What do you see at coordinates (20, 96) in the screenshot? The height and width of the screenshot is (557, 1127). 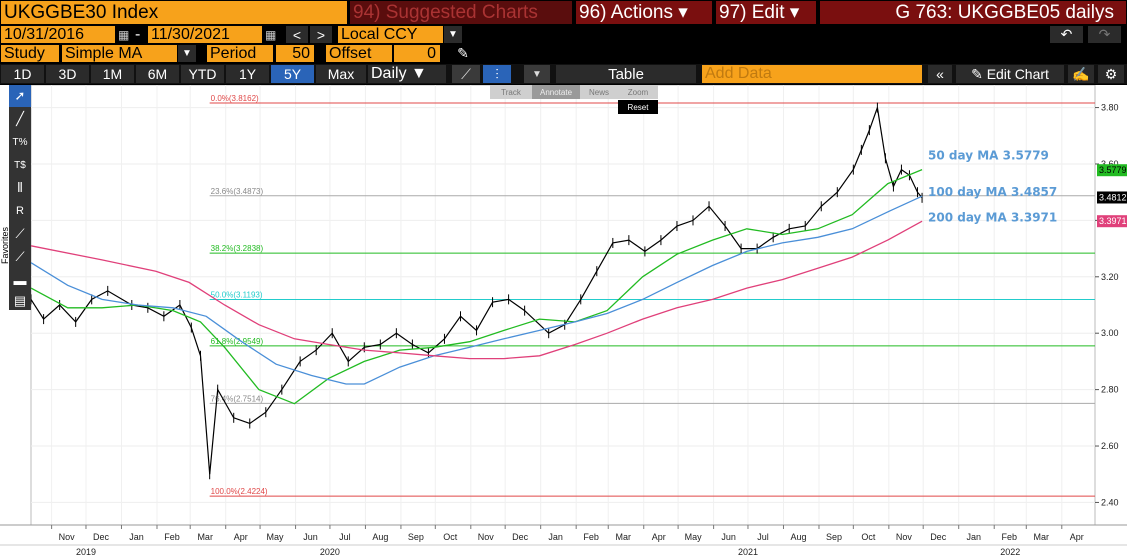 I see `cursor-icon: ➚` at bounding box center [20, 96].